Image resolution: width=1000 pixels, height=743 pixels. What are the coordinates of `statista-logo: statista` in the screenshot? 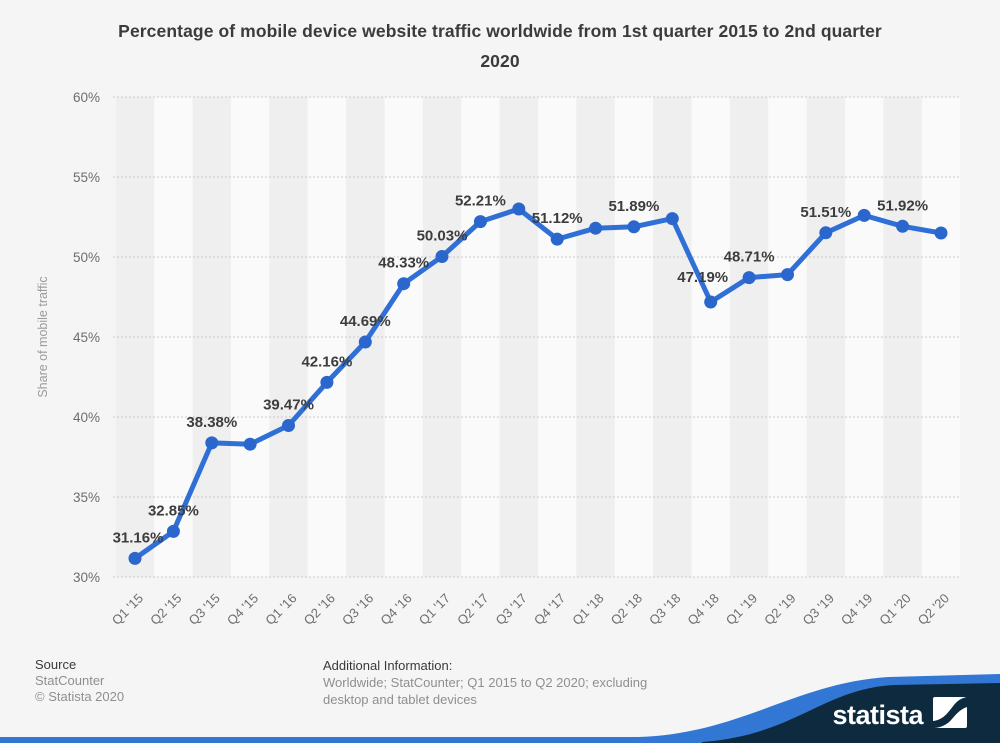 It's located at (899, 713).